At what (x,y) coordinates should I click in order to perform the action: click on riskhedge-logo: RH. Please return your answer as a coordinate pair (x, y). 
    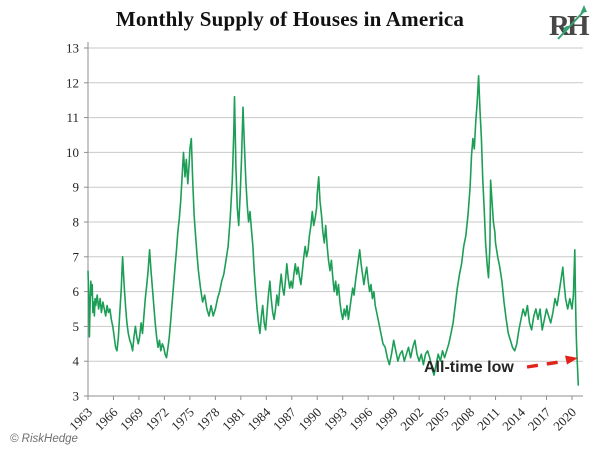
    Looking at the image, I should click on (570, 23).